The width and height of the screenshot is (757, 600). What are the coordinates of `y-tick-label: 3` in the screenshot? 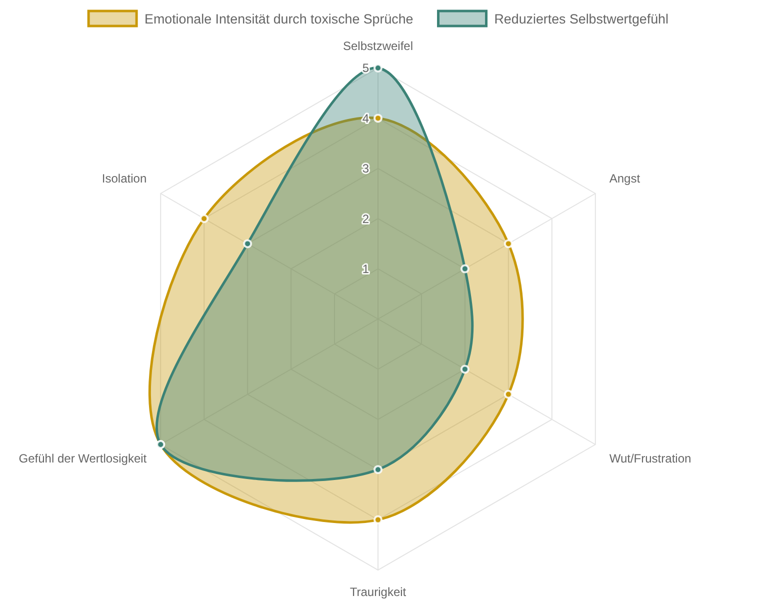 It's located at (366, 169).